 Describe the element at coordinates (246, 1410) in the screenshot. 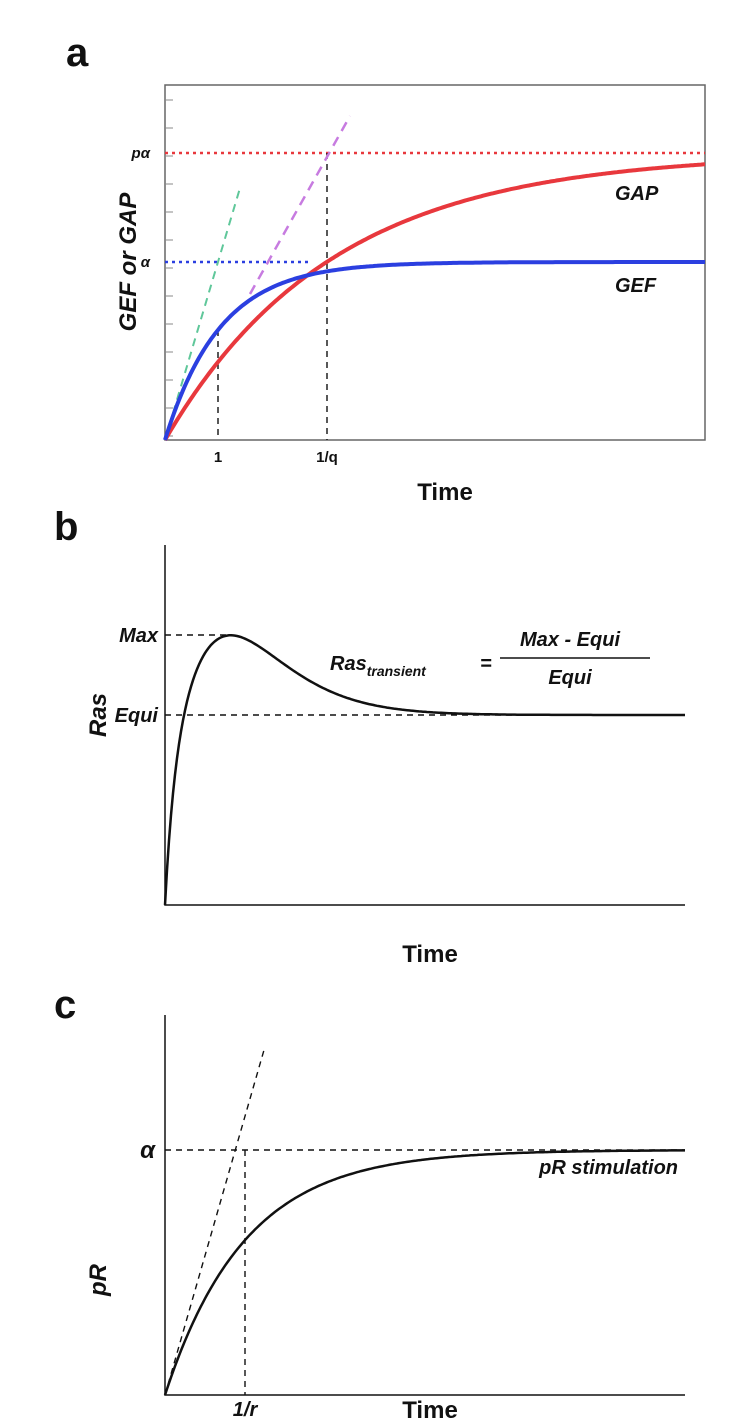

I see `x-tick-label: 1/r` at that location.